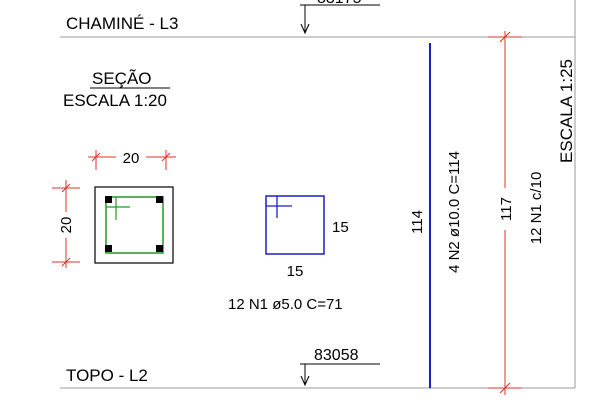  What do you see at coordinates (417, 222) in the screenshot?
I see `vertical-bar-length: 114` at bounding box center [417, 222].